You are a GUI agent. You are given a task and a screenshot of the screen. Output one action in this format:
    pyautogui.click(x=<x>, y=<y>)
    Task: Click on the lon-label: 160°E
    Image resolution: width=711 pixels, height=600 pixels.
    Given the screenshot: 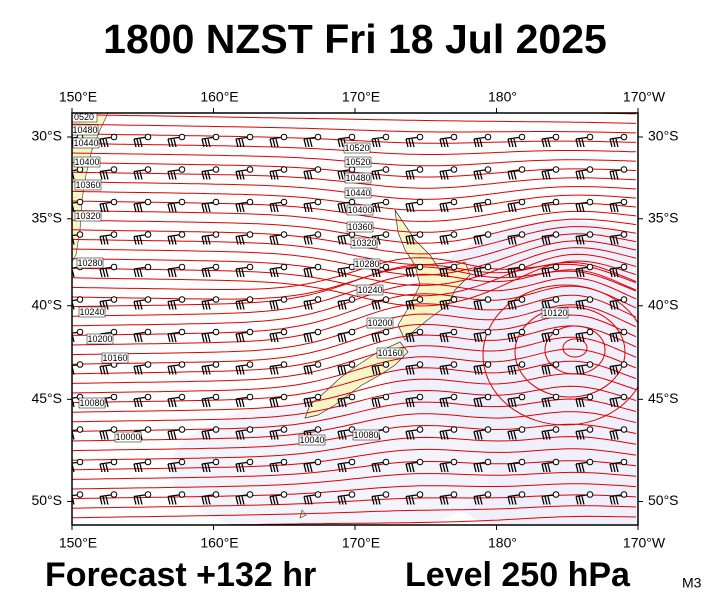 What is the action you would take?
    pyautogui.click(x=219, y=97)
    